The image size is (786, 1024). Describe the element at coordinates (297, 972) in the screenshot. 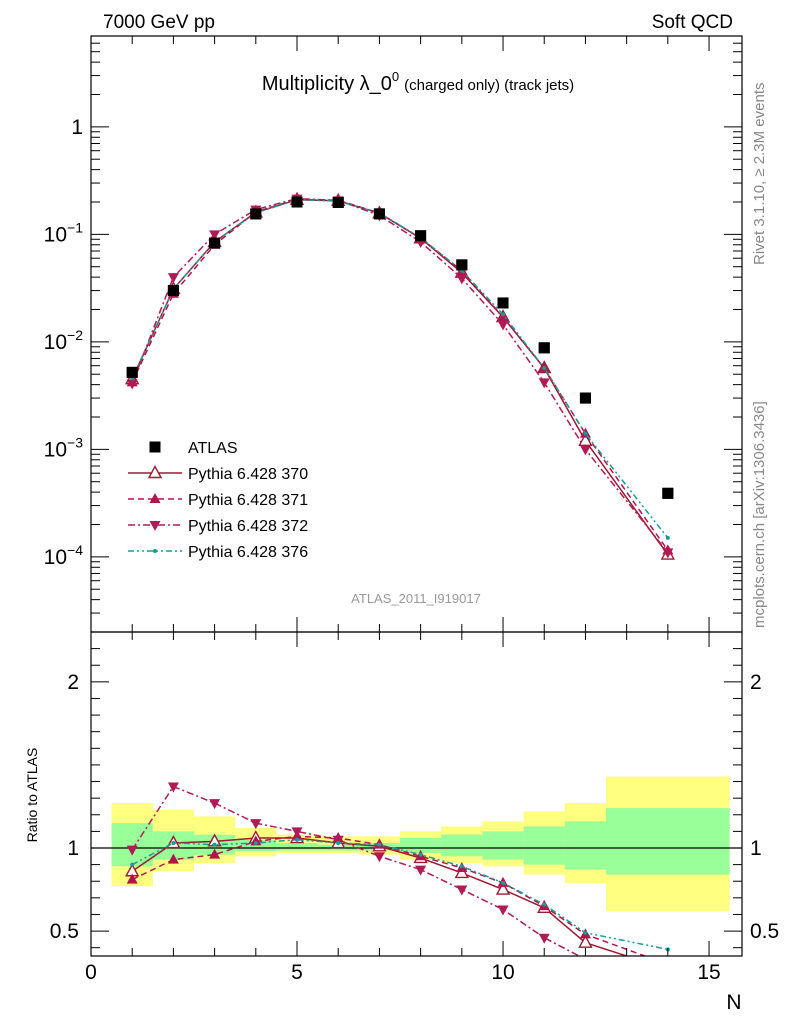

I see `x-tick-label: 5` at that location.